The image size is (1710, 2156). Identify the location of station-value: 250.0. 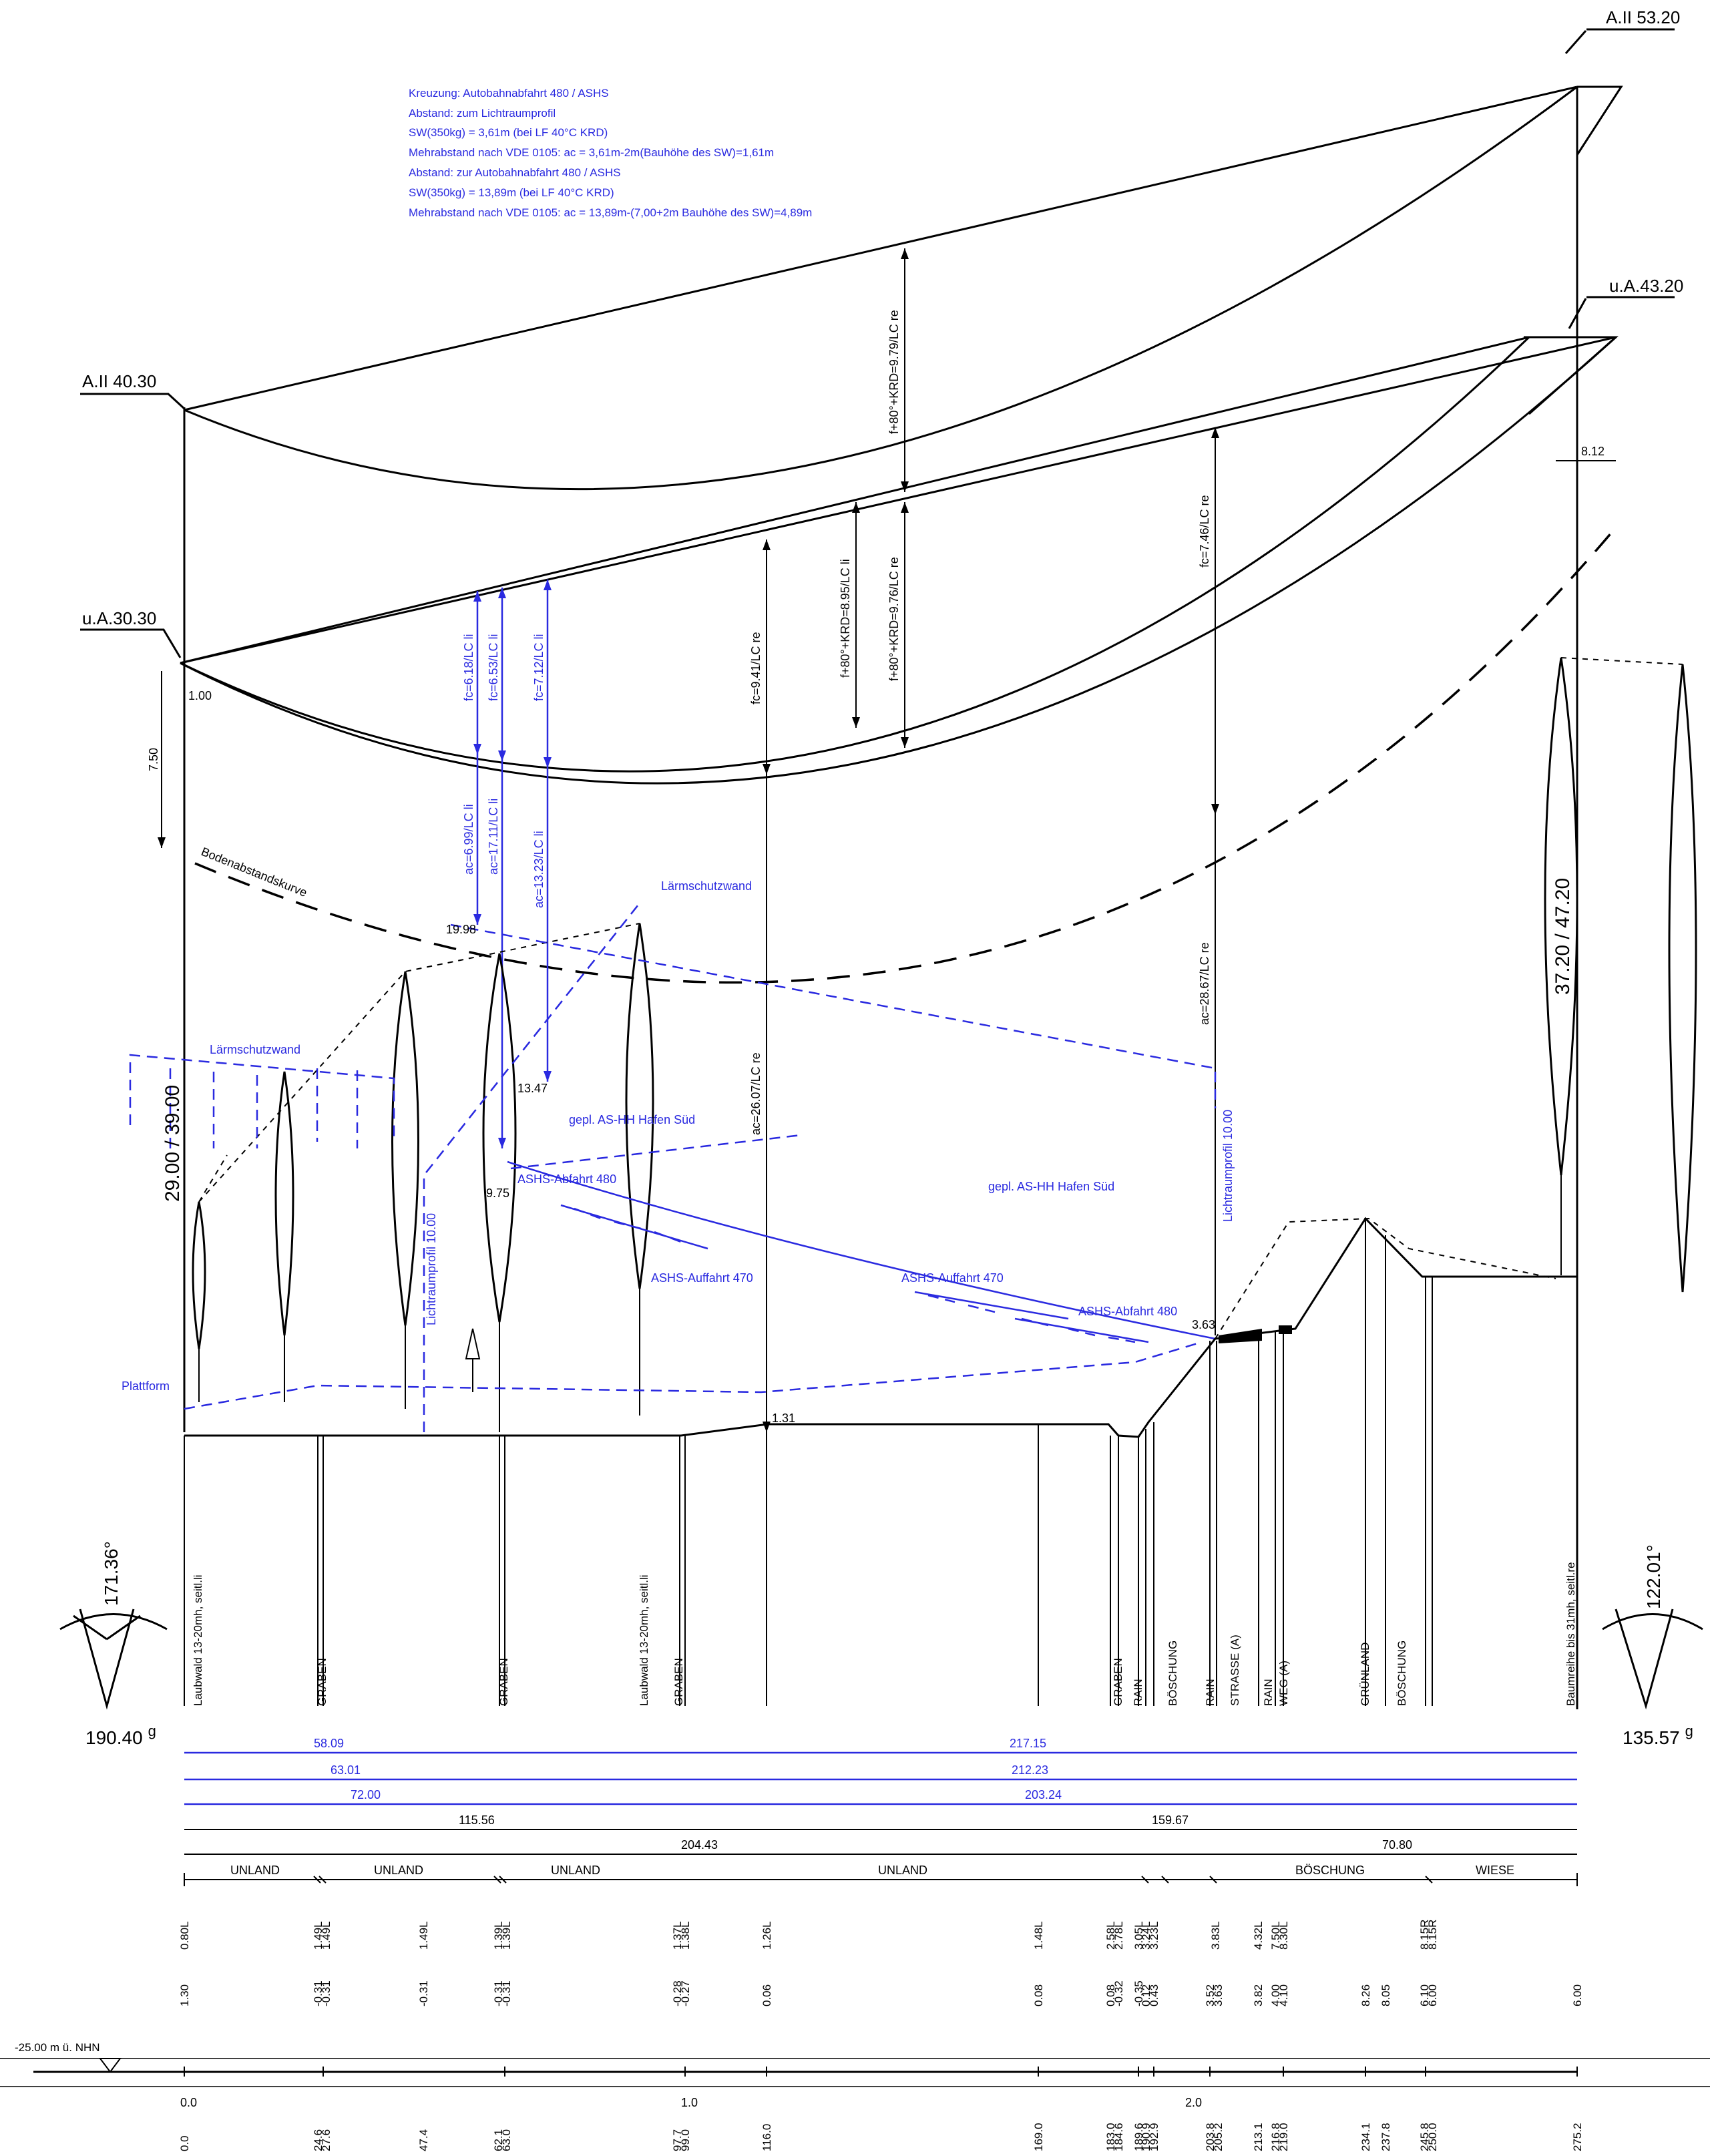
(1432, 2137).